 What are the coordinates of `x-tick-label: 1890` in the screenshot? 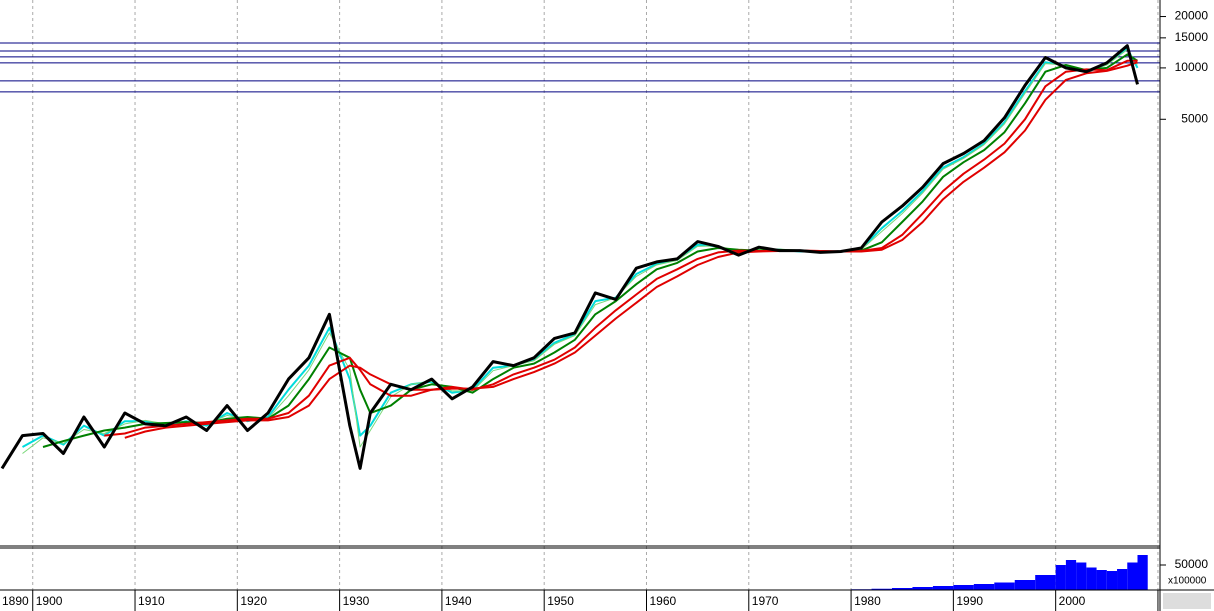 It's located at (15, 601).